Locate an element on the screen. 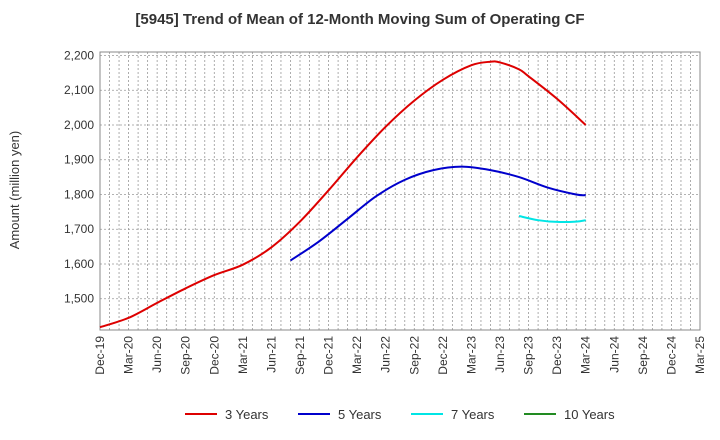 The width and height of the screenshot is (720, 440). x-tick-label: Mar-22 is located at coordinates (357, 355).